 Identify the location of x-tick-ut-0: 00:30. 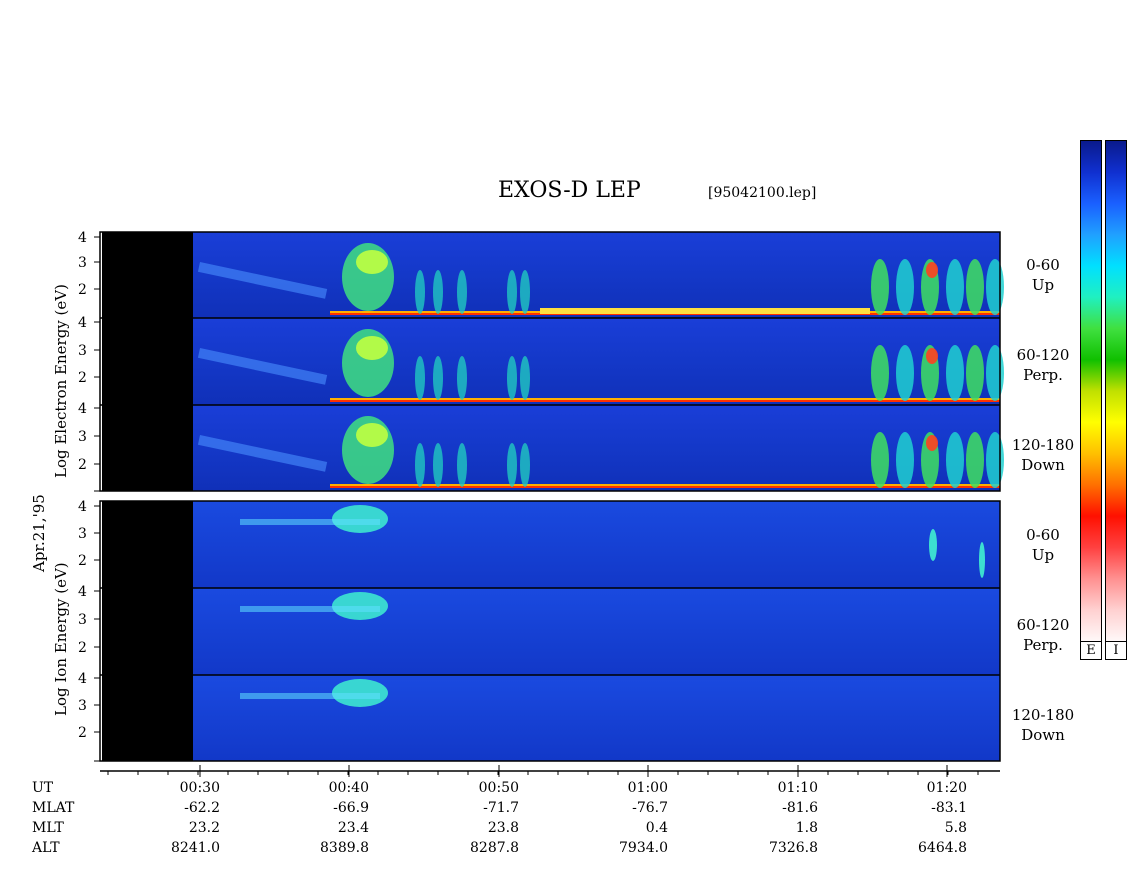
(199, 788).